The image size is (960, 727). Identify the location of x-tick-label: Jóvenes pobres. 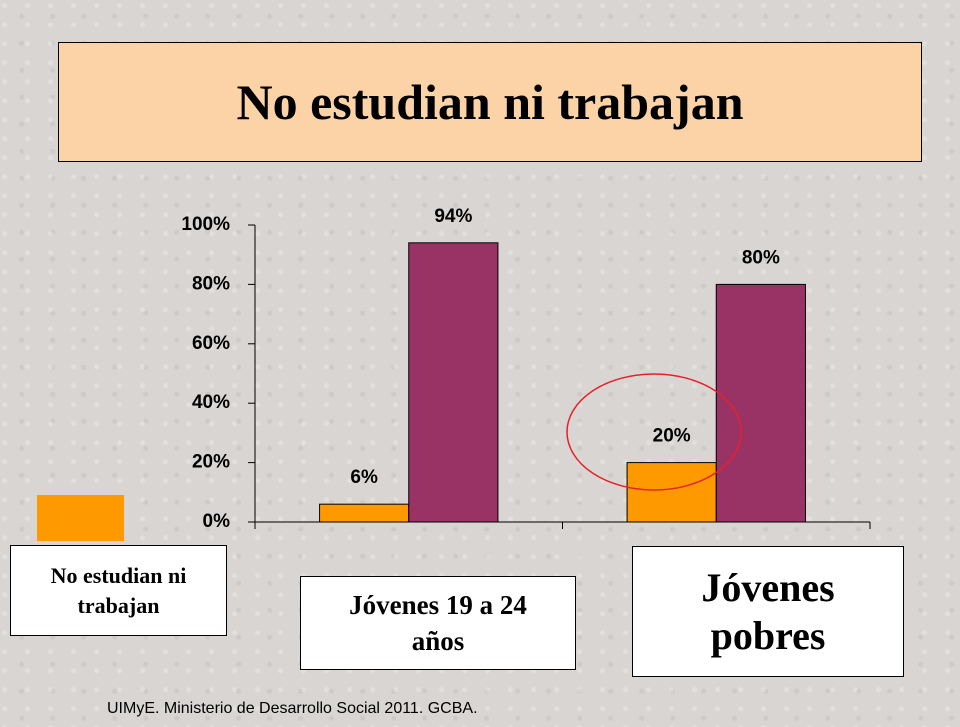
(768, 611).